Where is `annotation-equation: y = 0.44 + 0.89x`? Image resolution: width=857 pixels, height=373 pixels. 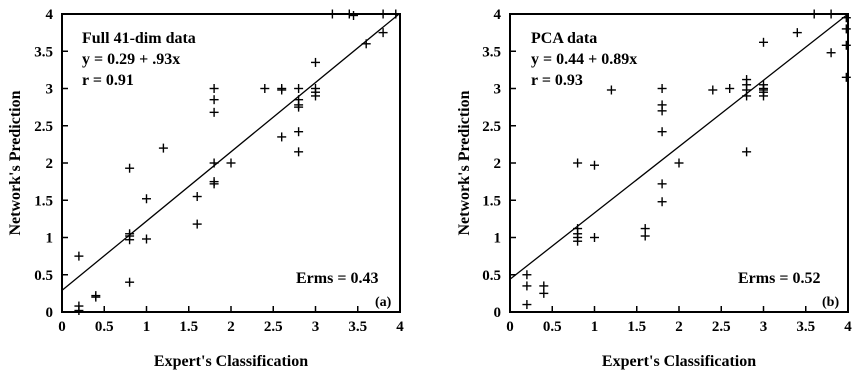
annotation-equation: y = 0.44 + 0.89x is located at coordinates (584, 59).